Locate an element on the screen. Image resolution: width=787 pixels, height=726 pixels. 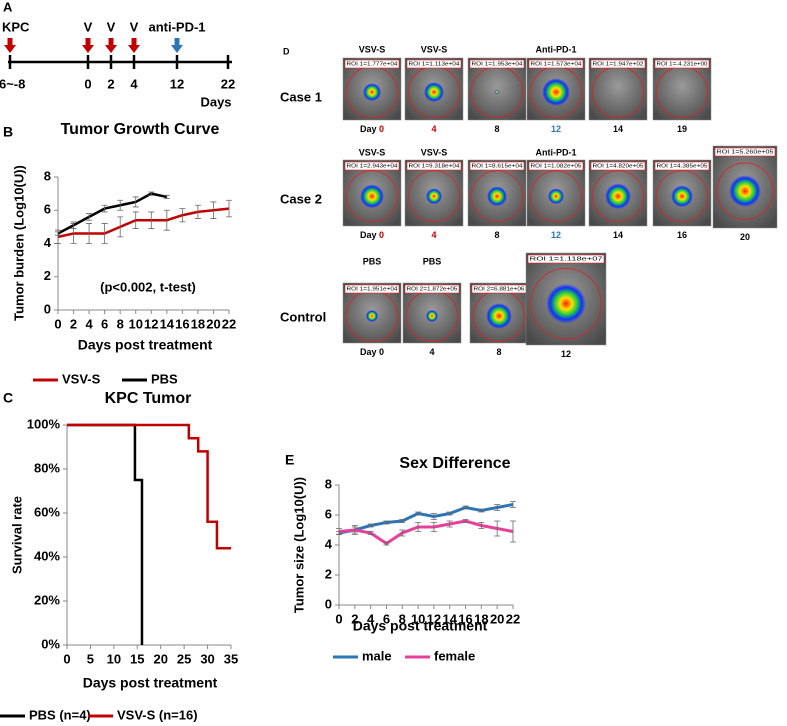
day-number: 12 is located at coordinates (566, 354).